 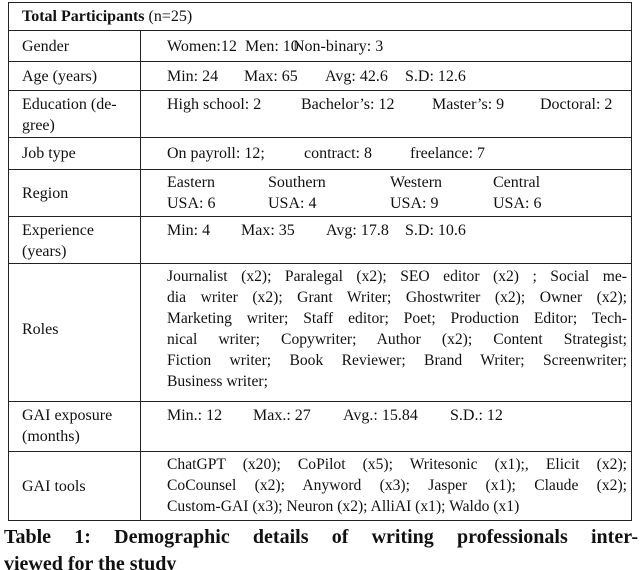 I want to click on cell-value: S.D: 10.6, so click(x=435, y=230).